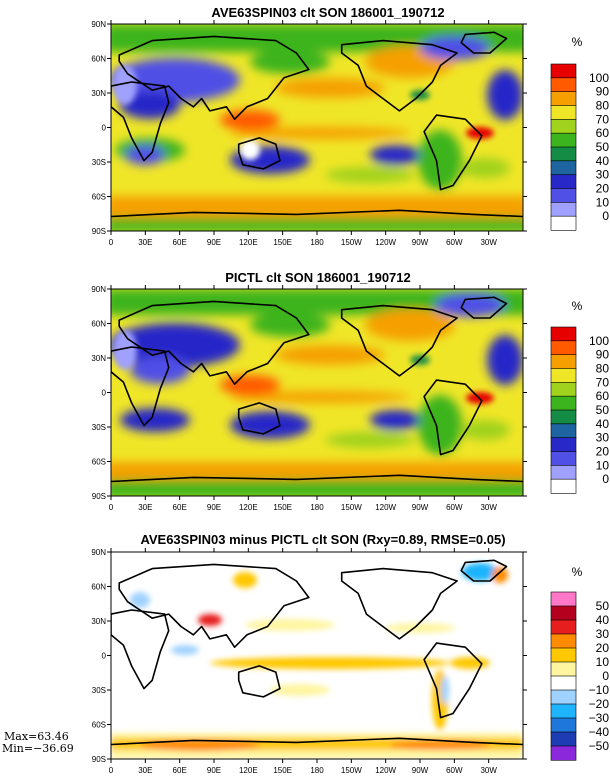 This screenshot has width=610, height=782. What do you see at coordinates (248, 242) in the screenshot?
I see `x-tick-label: 120E` at bounding box center [248, 242].